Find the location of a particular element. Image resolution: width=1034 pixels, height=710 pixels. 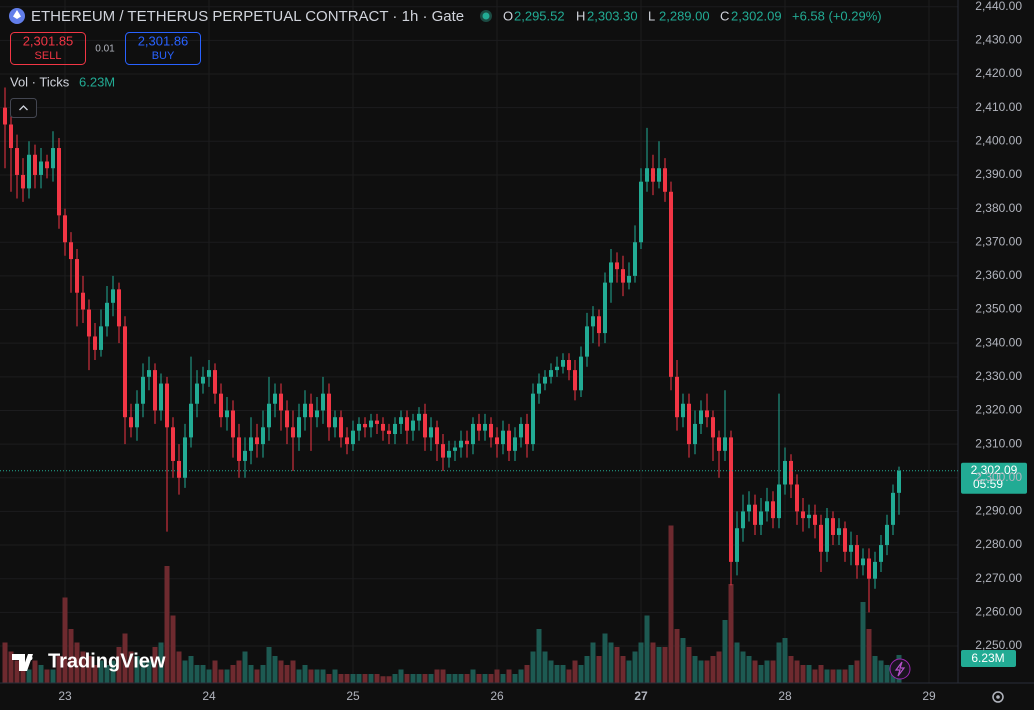

watermark: TradingView is located at coordinates (107, 661).